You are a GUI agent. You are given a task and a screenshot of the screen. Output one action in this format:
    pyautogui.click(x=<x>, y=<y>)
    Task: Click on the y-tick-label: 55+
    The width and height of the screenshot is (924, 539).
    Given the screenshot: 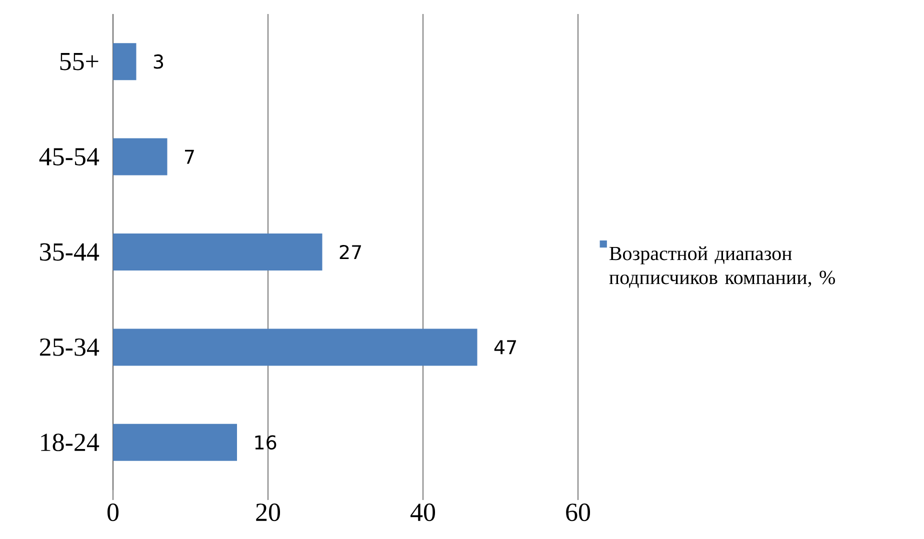 What is the action you would take?
    pyautogui.click(x=79, y=61)
    